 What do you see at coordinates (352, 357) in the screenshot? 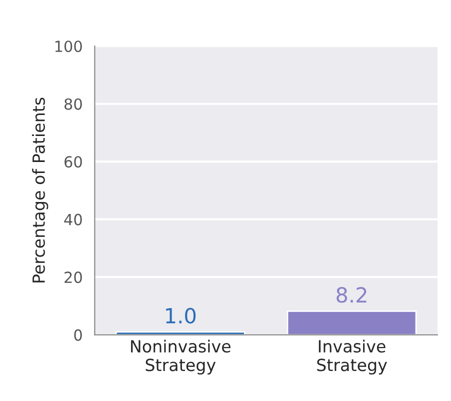
I see `x-tick-label: Invasive Strategy` at bounding box center [352, 357].